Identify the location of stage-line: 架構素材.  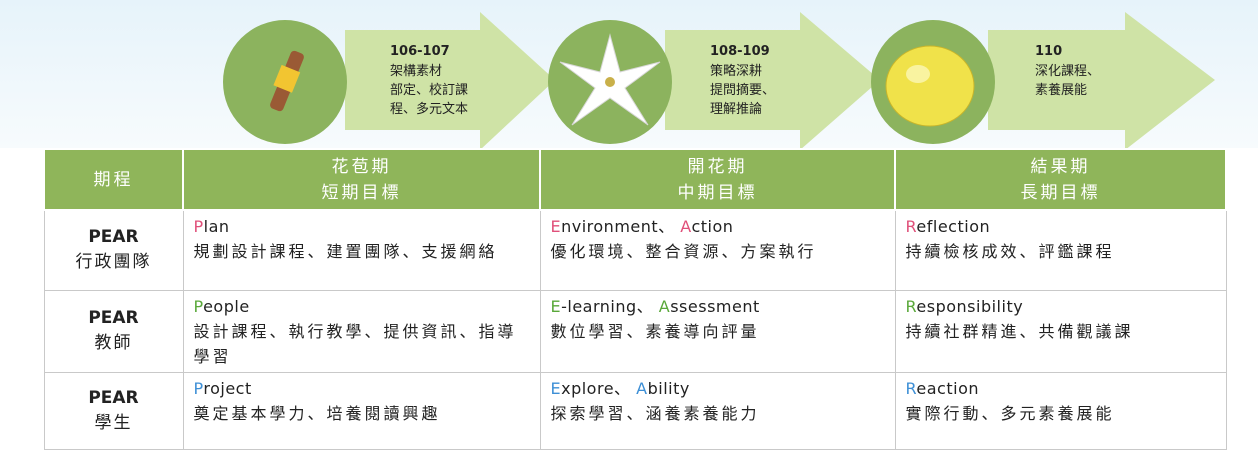
(416, 71).